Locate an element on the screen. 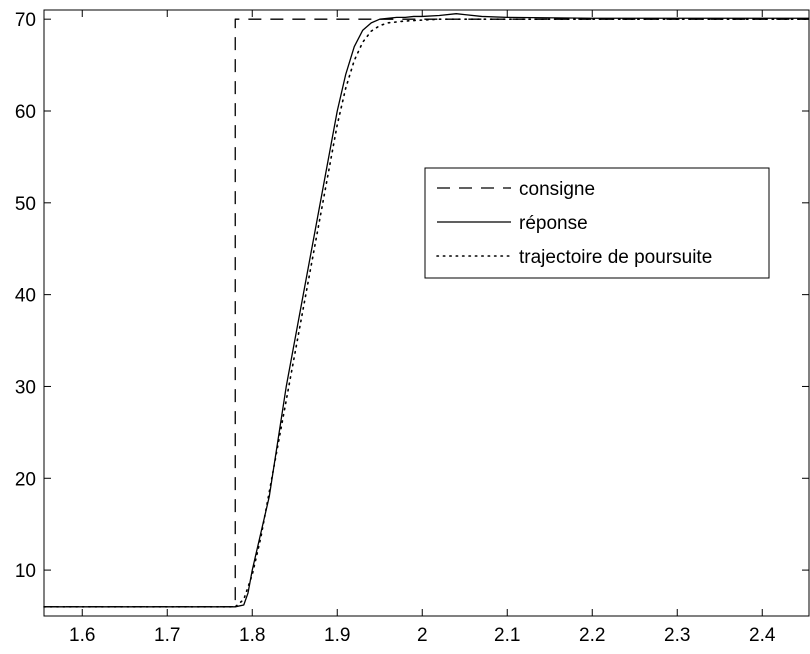 This screenshot has height=654, width=810. y-tick-label: 60 is located at coordinates (25, 112).